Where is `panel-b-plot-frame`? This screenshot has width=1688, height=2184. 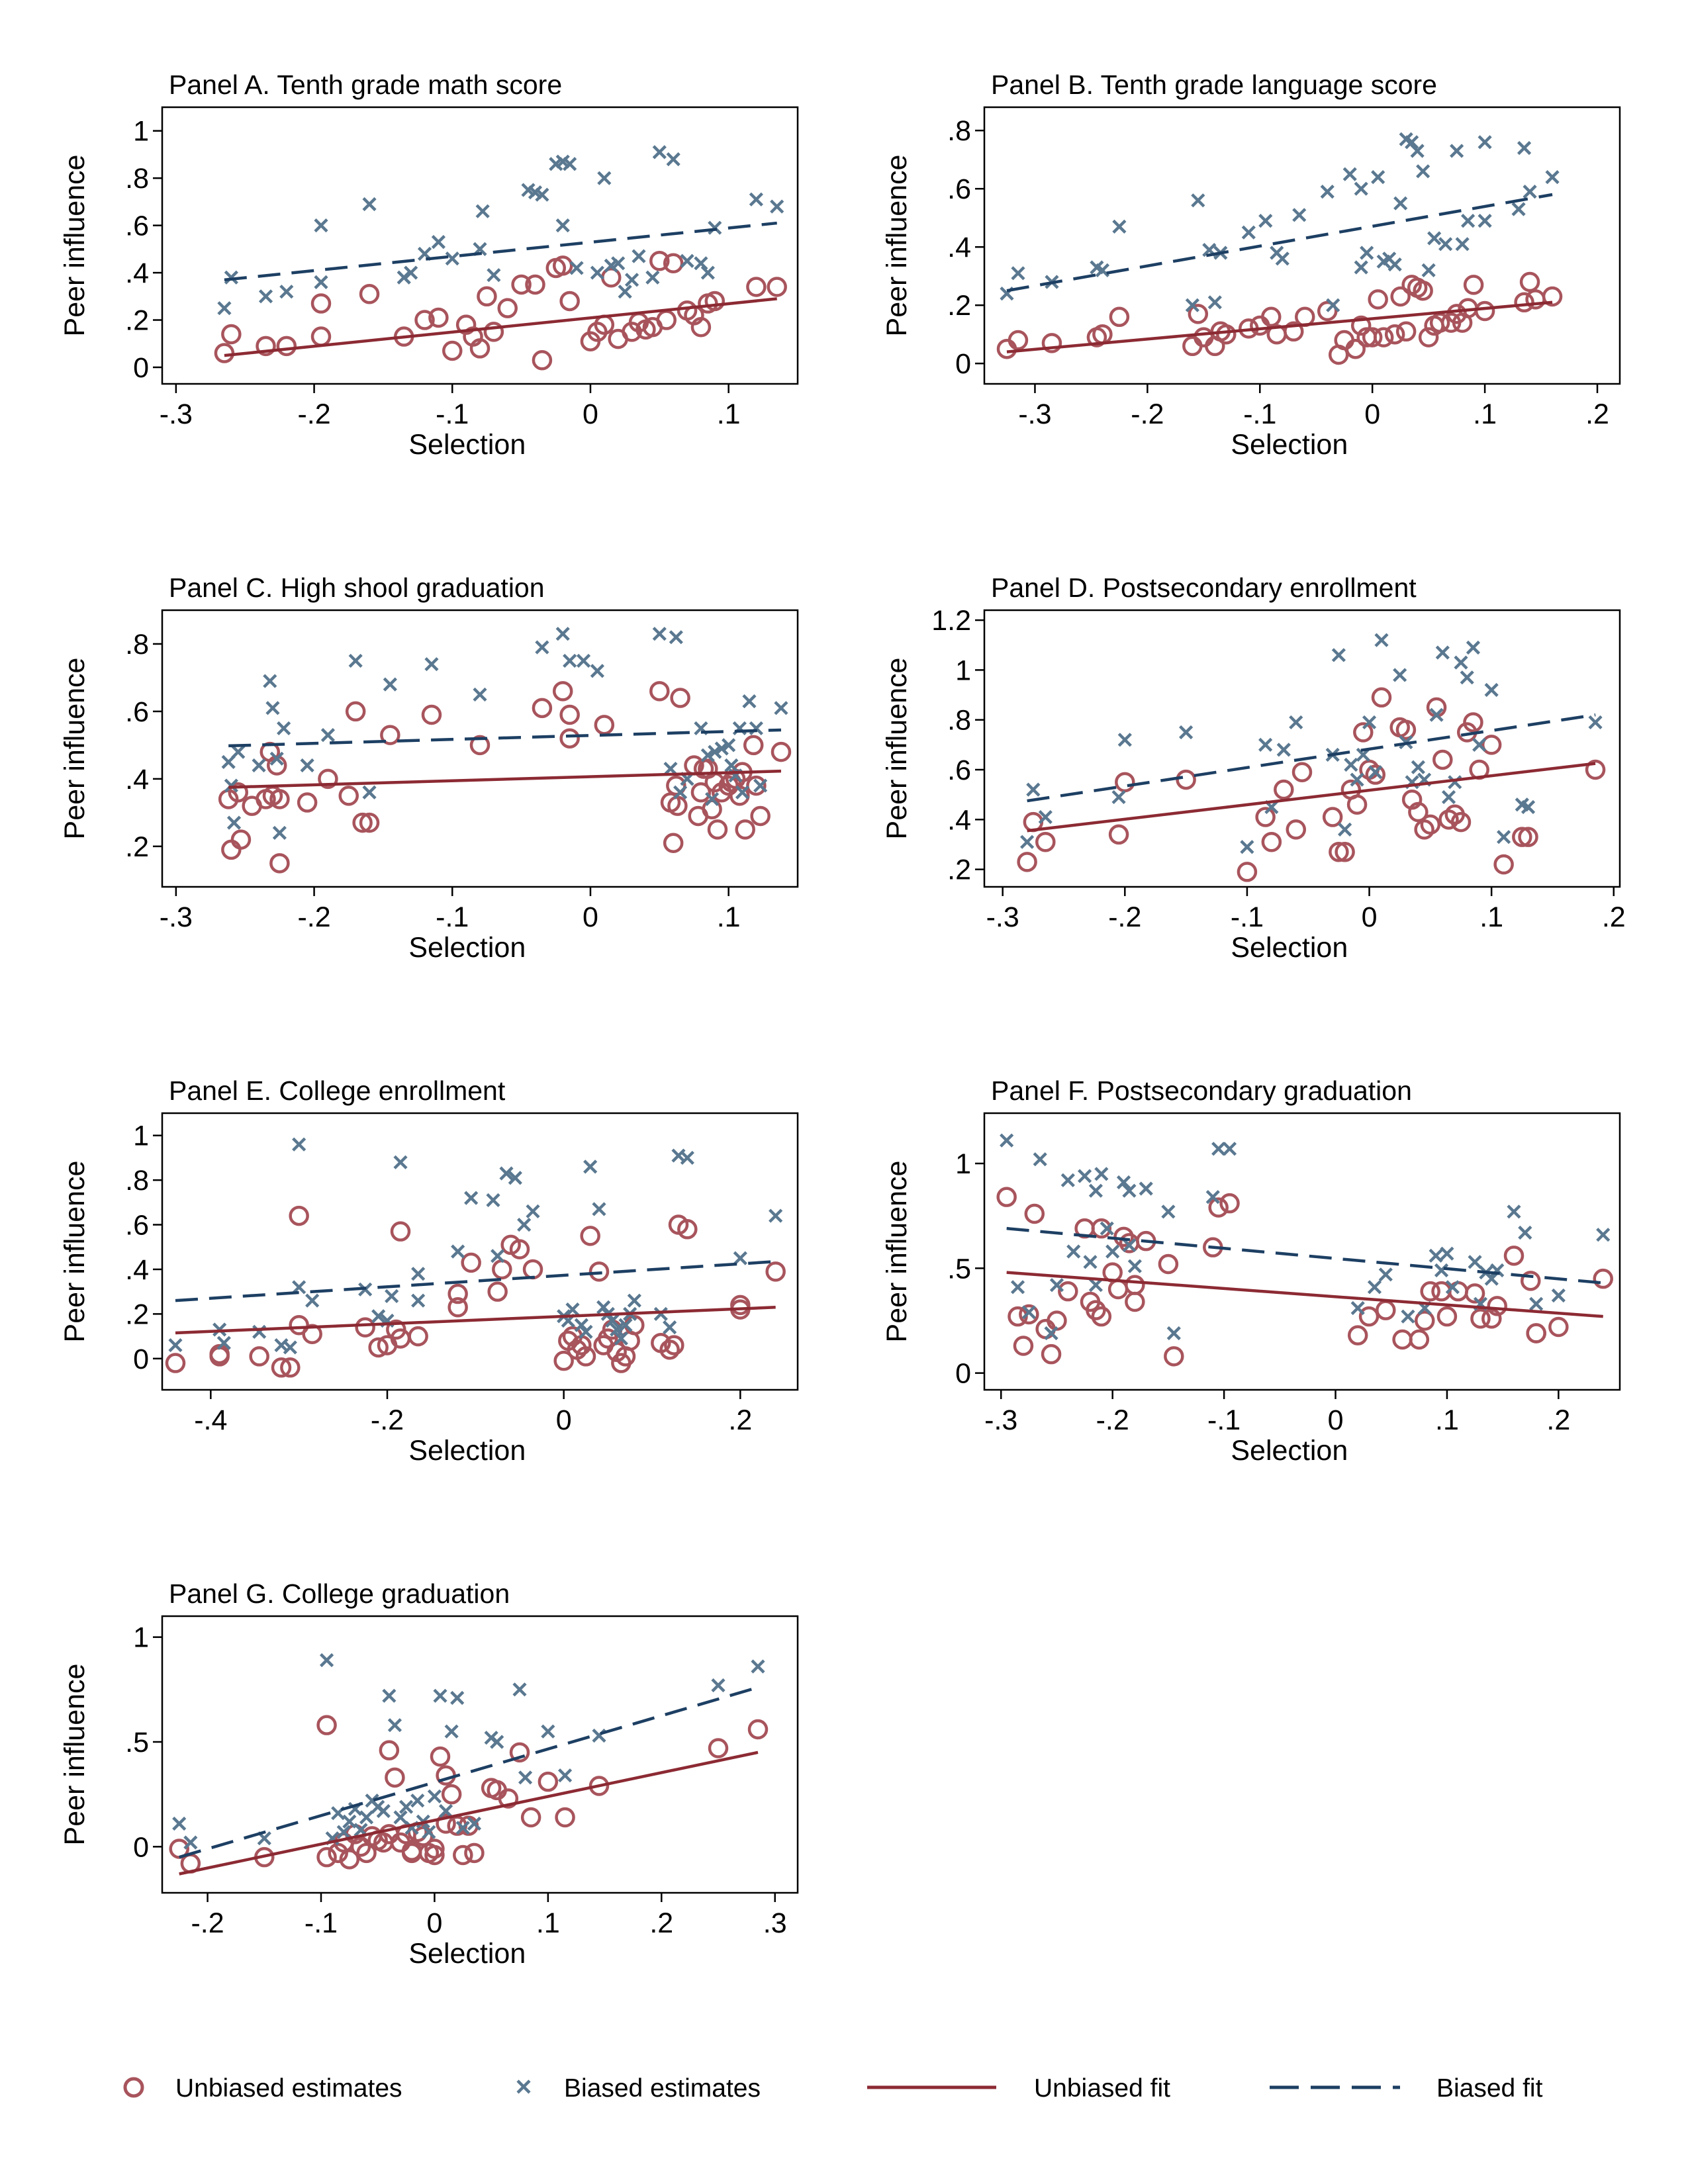 panel-b-plot-frame is located at coordinates (1302, 245).